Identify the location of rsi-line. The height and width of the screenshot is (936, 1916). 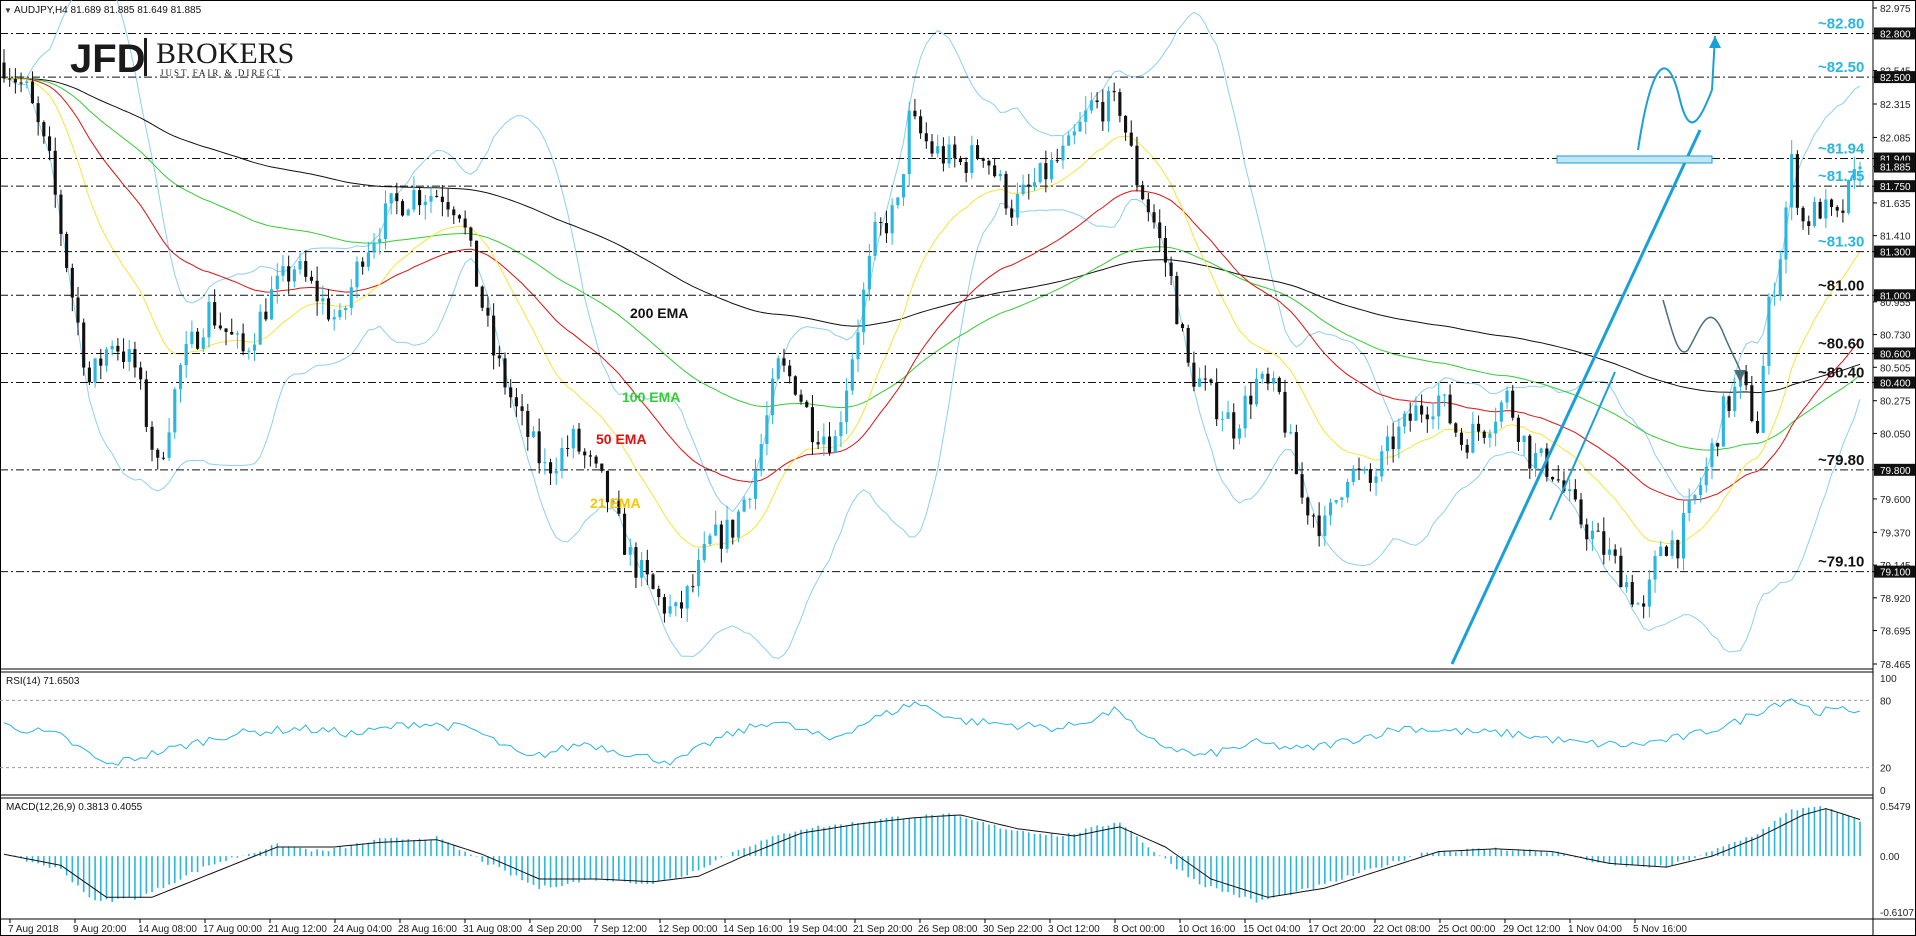
(932, 732).